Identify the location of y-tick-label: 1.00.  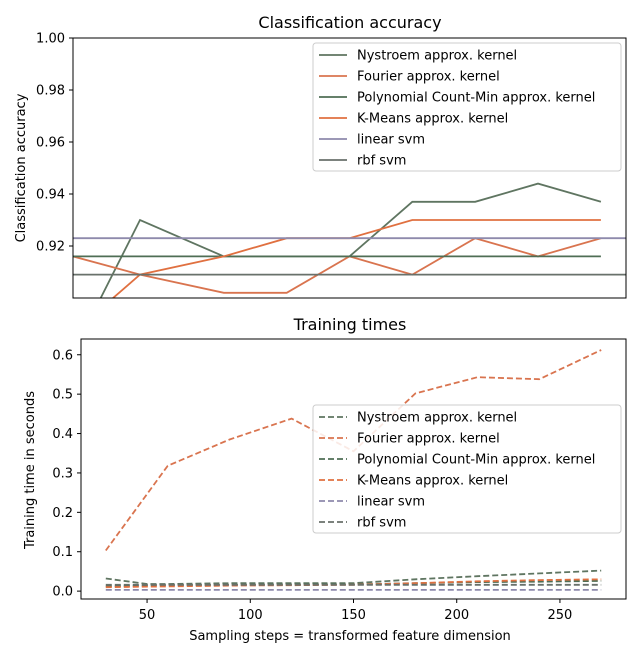
(50, 39).